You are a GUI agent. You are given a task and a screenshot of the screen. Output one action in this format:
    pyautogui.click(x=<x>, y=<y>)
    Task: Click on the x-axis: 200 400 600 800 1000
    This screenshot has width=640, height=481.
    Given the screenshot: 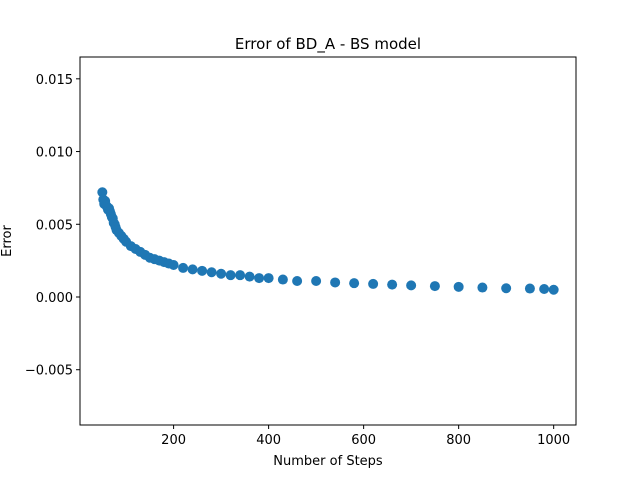 What is the action you would take?
    pyautogui.click(x=365, y=436)
    